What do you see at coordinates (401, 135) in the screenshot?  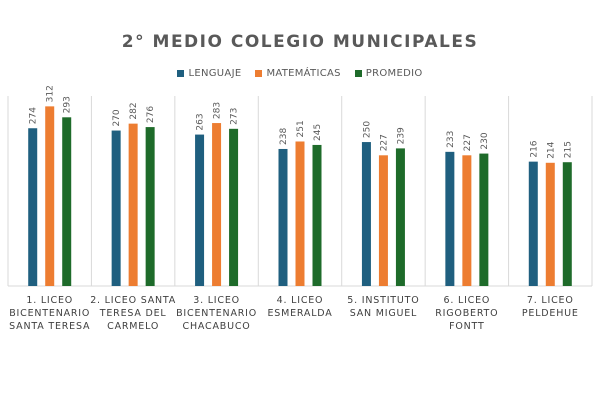 I see `bar-value-label: 239` at bounding box center [401, 135].